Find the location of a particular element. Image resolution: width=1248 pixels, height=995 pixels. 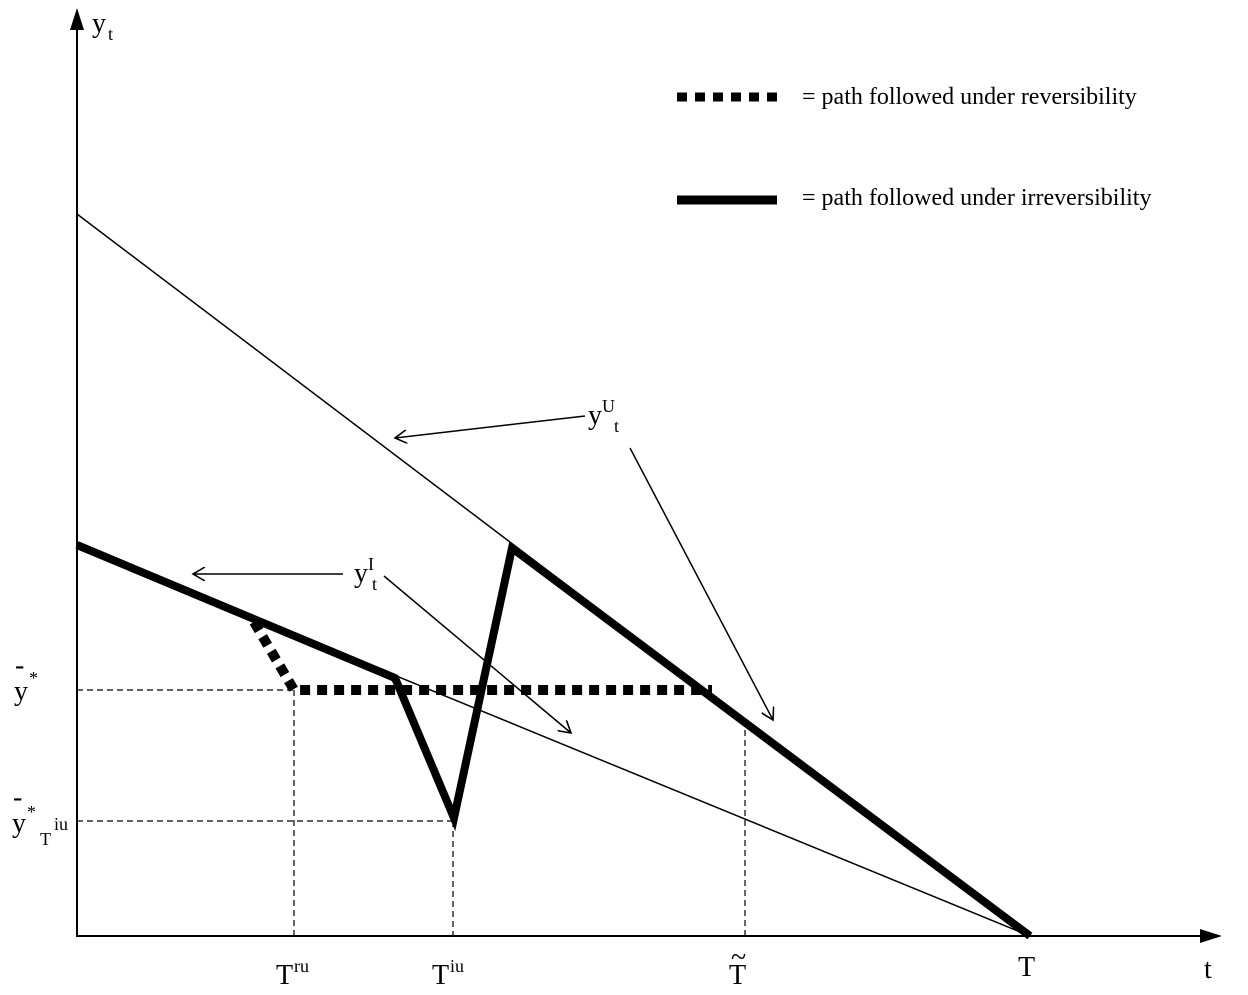

tick-t-end: T is located at coordinates (1026, 967).